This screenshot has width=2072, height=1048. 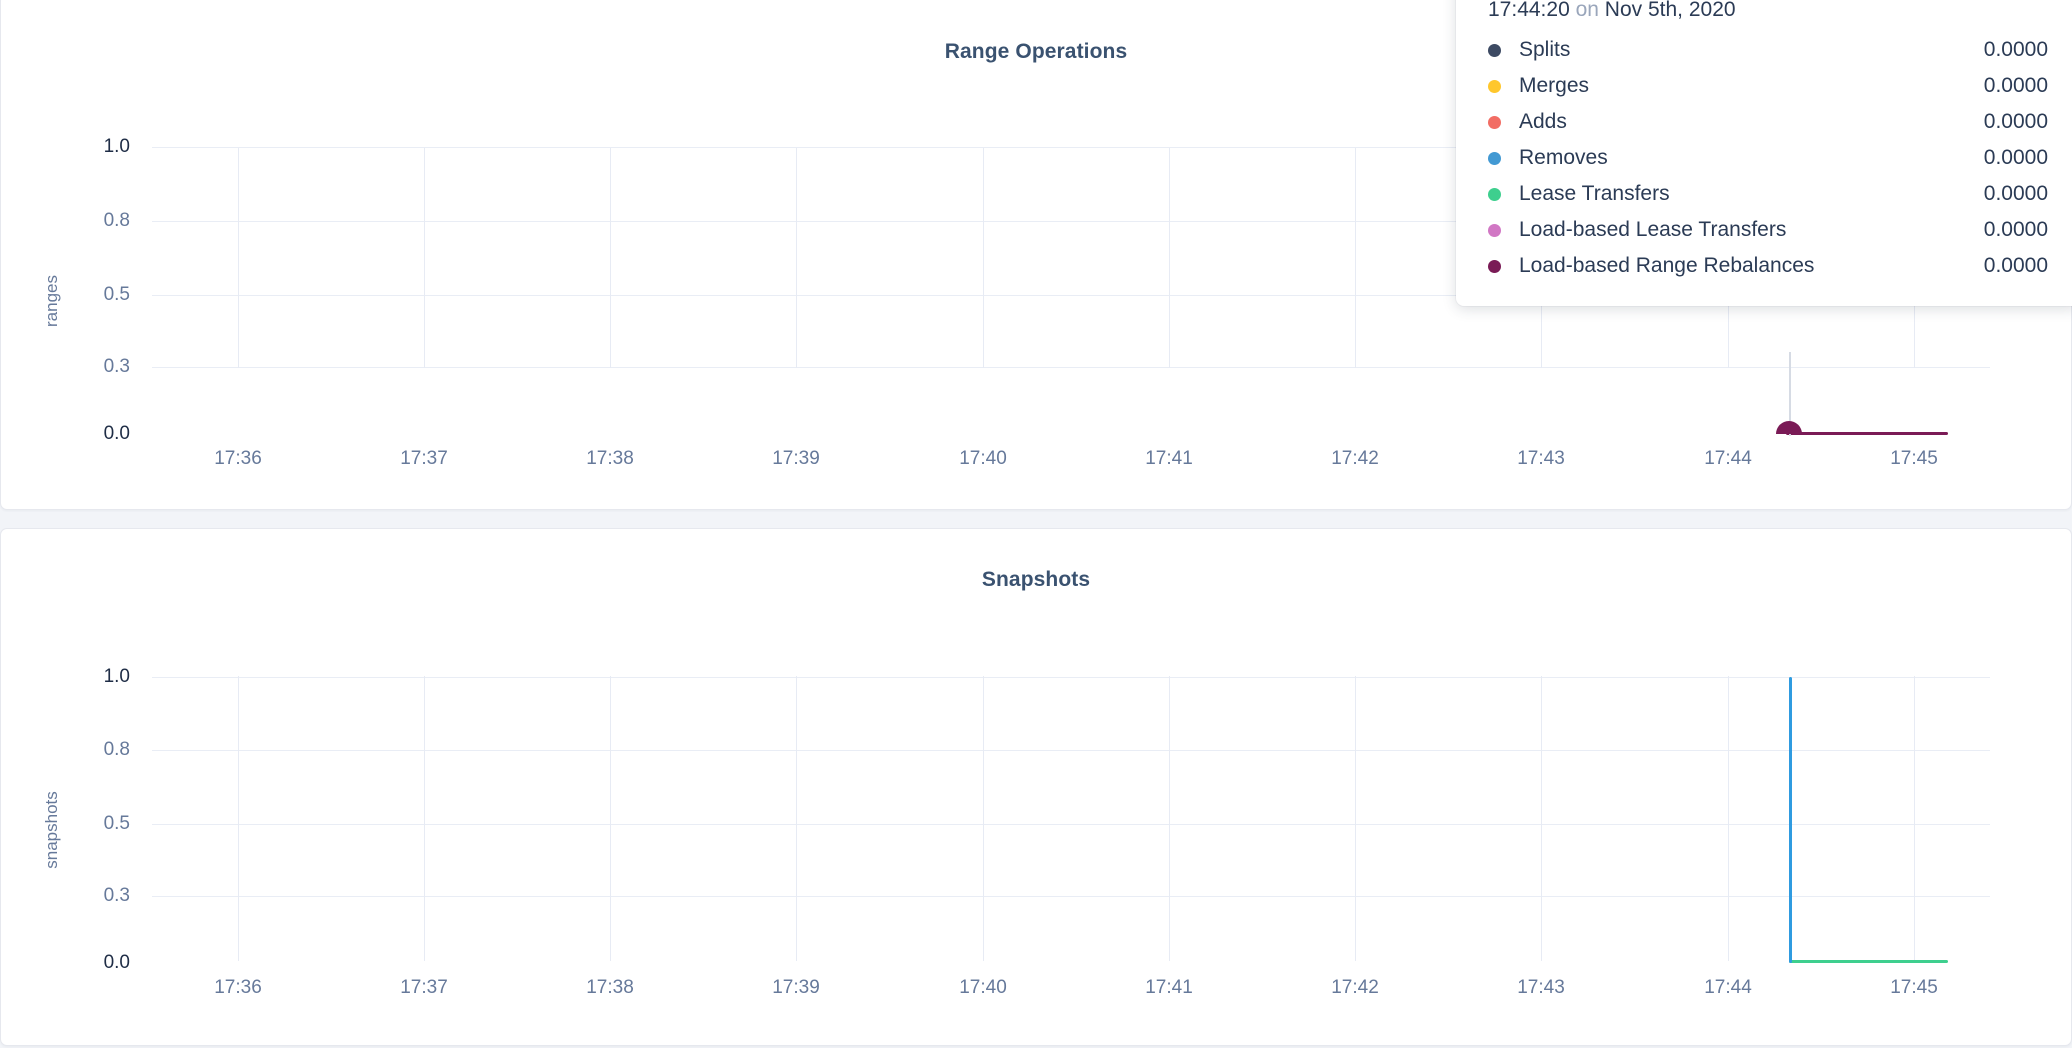 What do you see at coordinates (1594, 193) in the screenshot?
I see `tooltip-series-label: Lease Transfers` at bounding box center [1594, 193].